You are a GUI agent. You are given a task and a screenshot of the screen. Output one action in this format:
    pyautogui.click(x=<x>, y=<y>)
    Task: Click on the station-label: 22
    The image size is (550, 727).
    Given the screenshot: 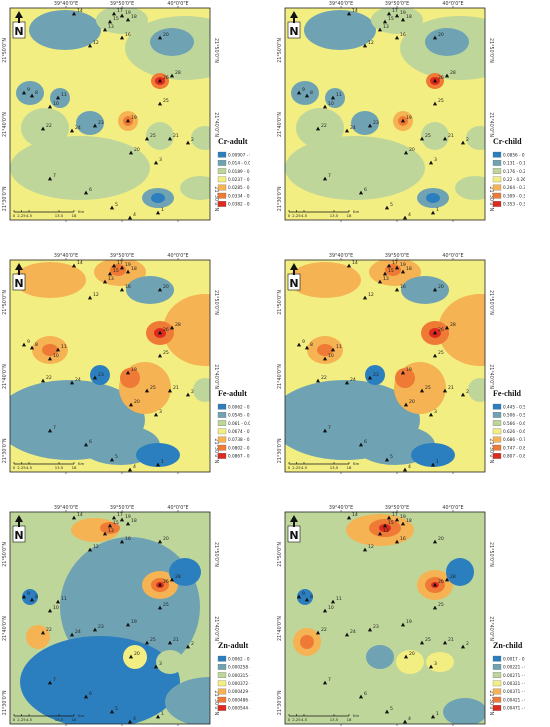 What is the action you would take?
    pyautogui.click(x=324, y=126)
    